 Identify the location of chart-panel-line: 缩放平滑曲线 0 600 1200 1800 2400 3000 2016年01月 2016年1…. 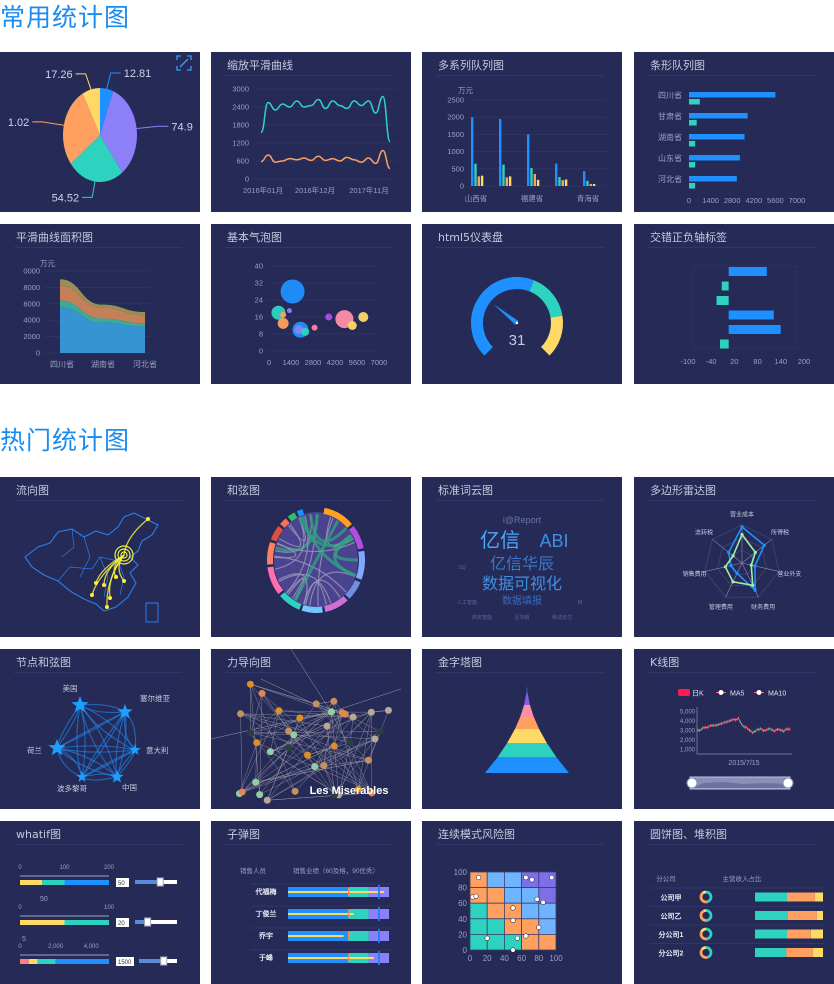
(311, 132).